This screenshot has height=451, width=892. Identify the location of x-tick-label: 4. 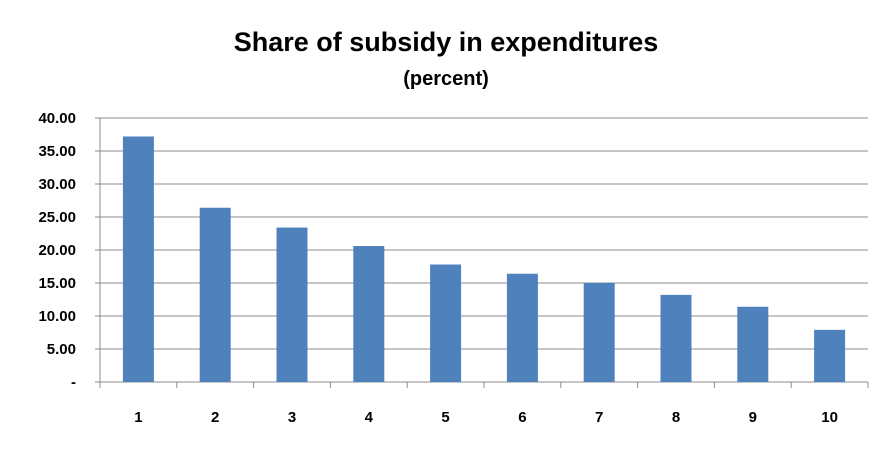
(369, 417).